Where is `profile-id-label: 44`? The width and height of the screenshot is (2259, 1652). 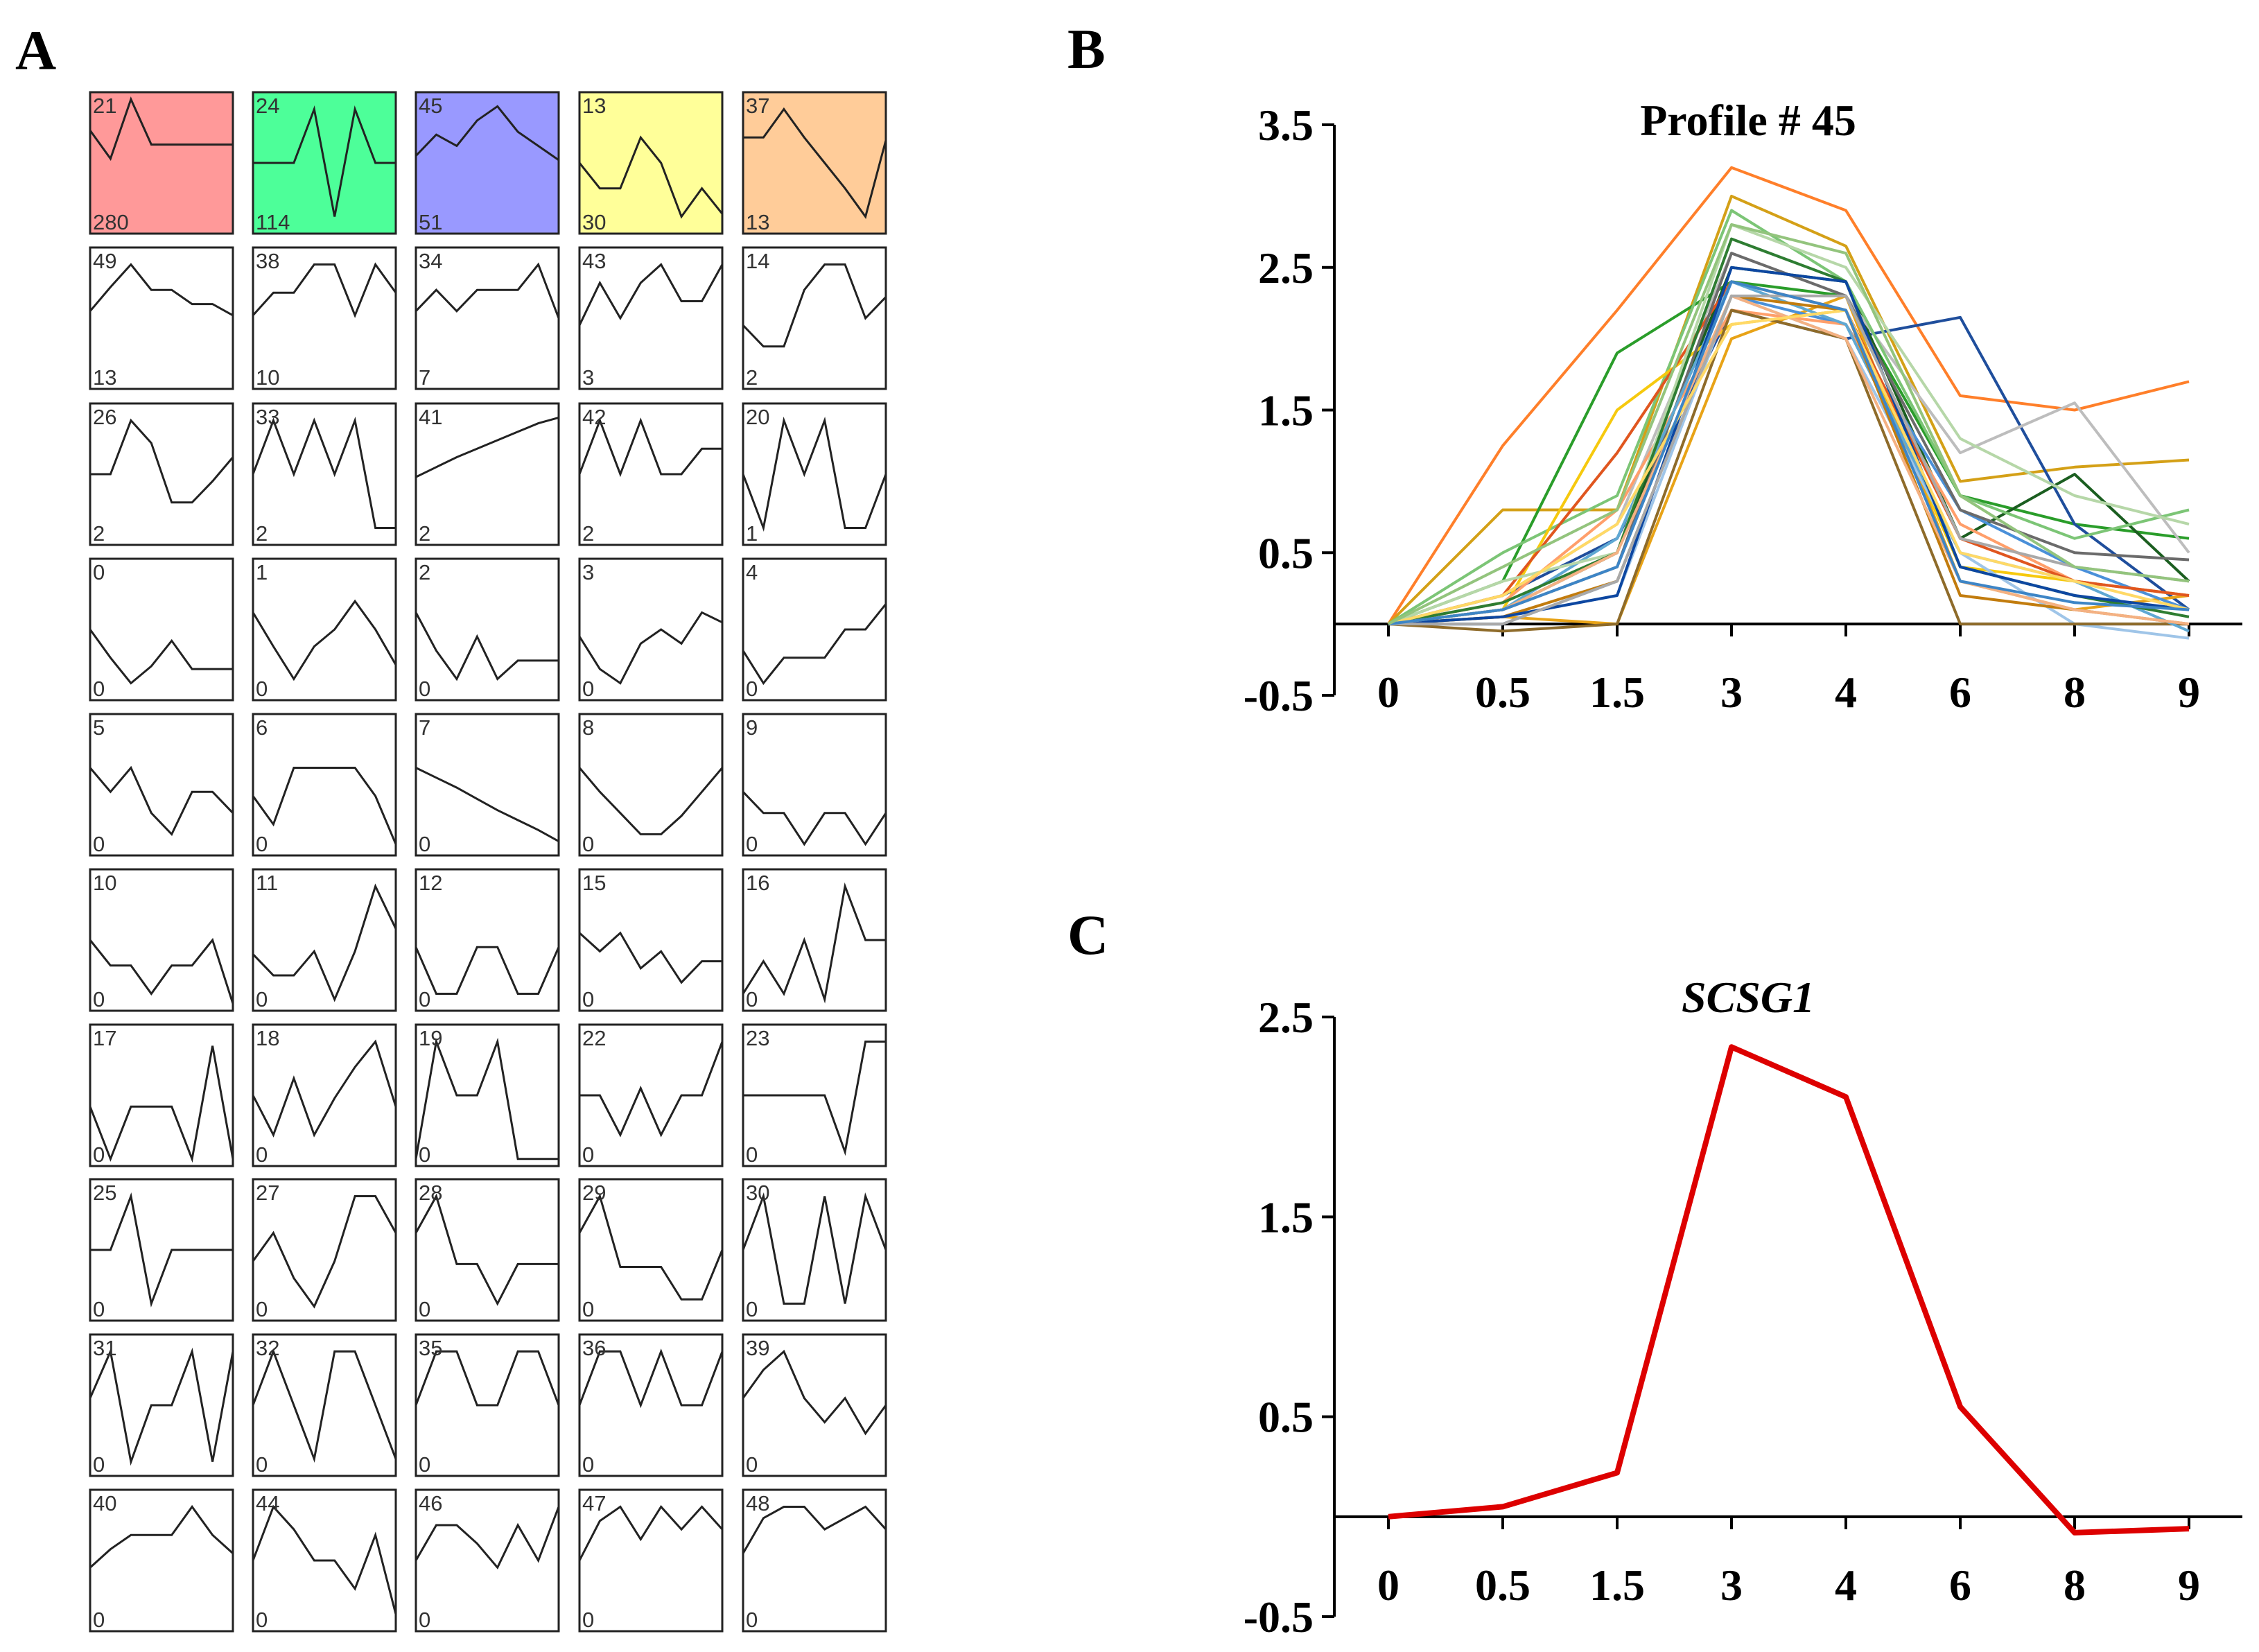 profile-id-label: 44 is located at coordinates (267, 1503).